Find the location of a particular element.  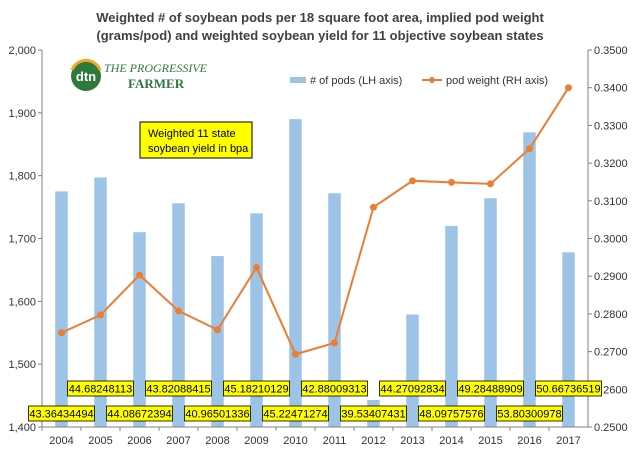

yield-label-box-2007 is located at coordinates (178, 388).